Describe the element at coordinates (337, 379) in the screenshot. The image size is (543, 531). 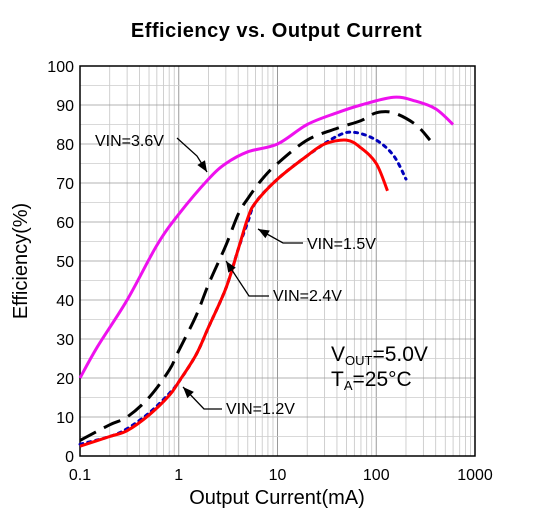
I see `ta-symbol: T` at that location.